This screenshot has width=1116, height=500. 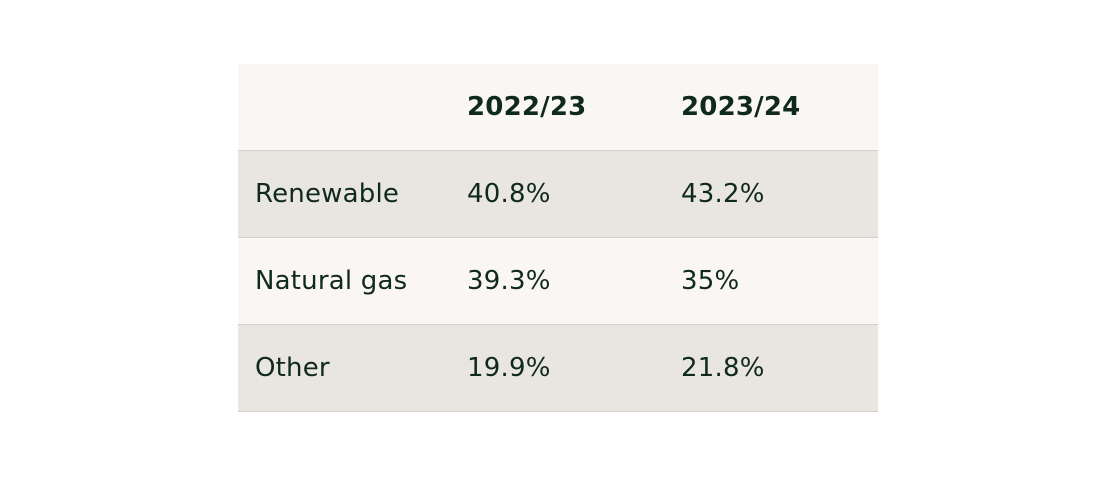 What do you see at coordinates (723, 368) in the screenshot?
I see `table-cell: 21.8%` at bounding box center [723, 368].